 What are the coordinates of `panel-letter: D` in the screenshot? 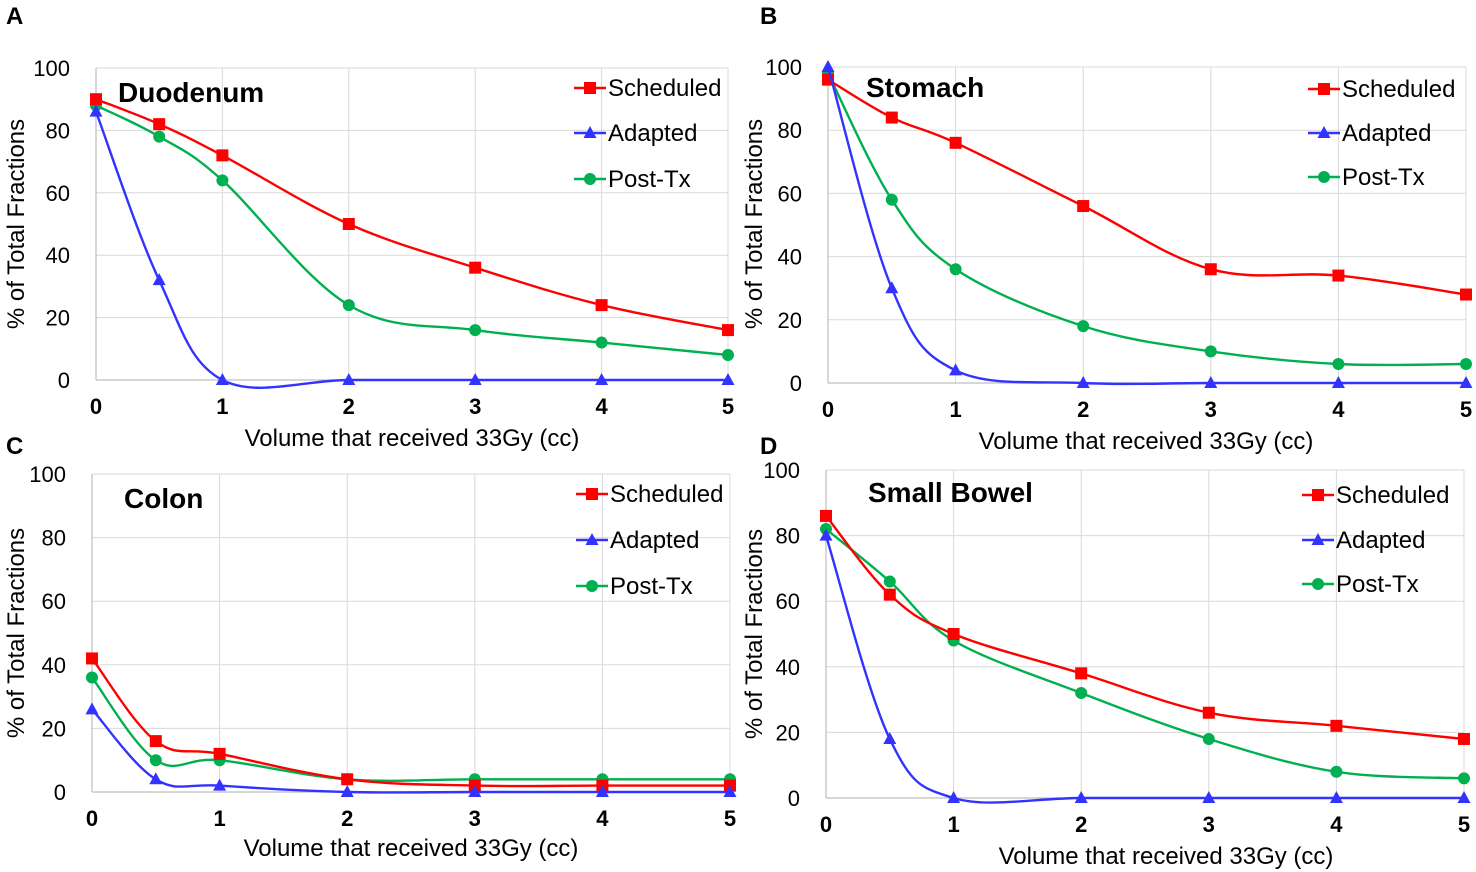 It's located at (768, 446).